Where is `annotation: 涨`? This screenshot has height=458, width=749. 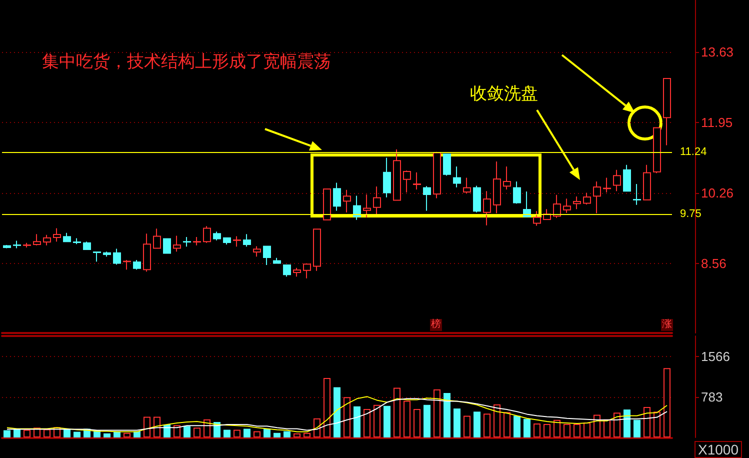 annotation: 涨 is located at coordinates (667, 325).